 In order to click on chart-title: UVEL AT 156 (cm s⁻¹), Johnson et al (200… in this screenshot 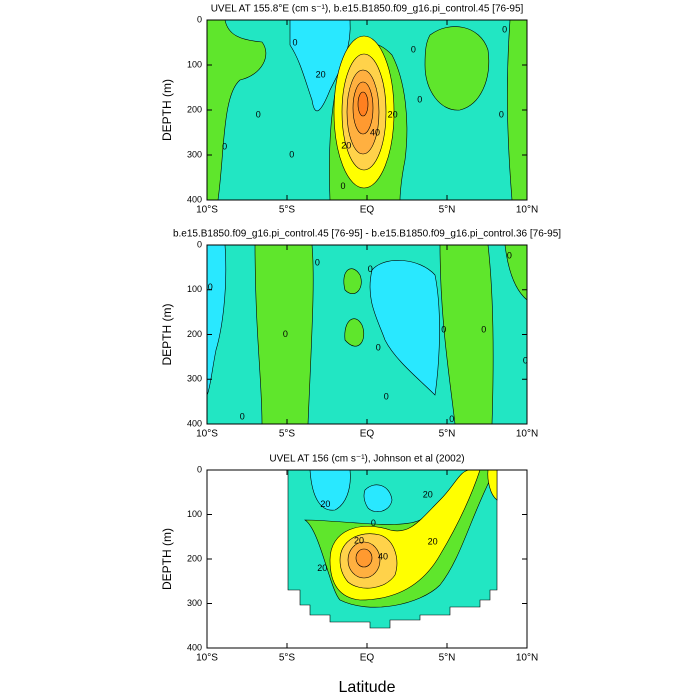, I will do `click(366, 459)`.